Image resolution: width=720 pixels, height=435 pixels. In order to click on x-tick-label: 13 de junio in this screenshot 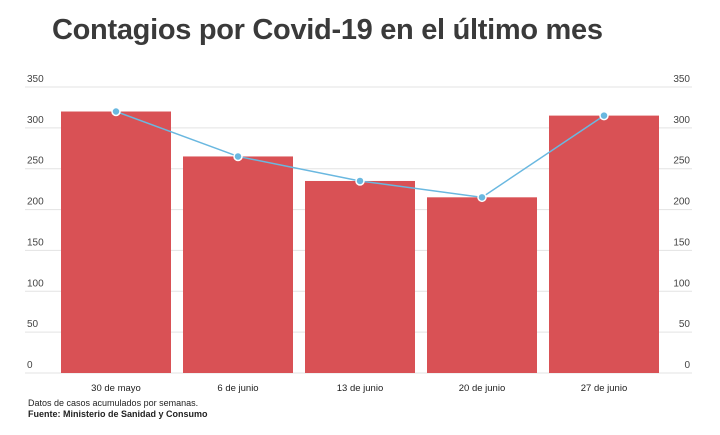, I will do `click(360, 388)`.